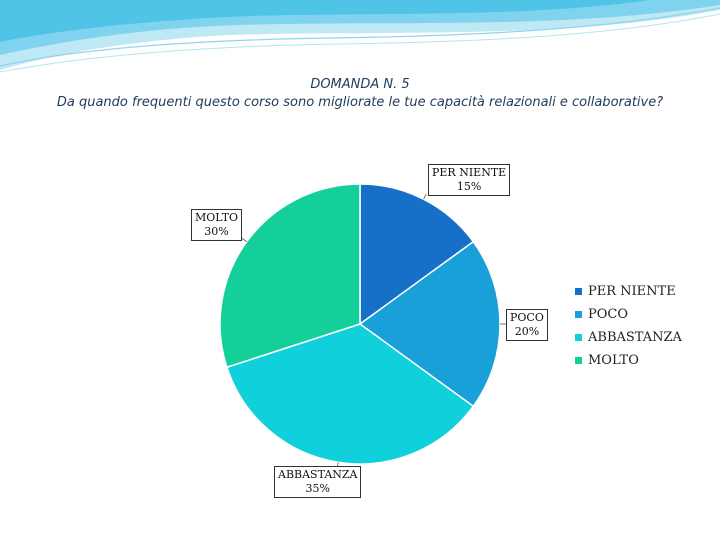 The image size is (720, 540). Describe the element at coordinates (216, 231) in the screenshot. I see `data-label-value: 30%` at that location.